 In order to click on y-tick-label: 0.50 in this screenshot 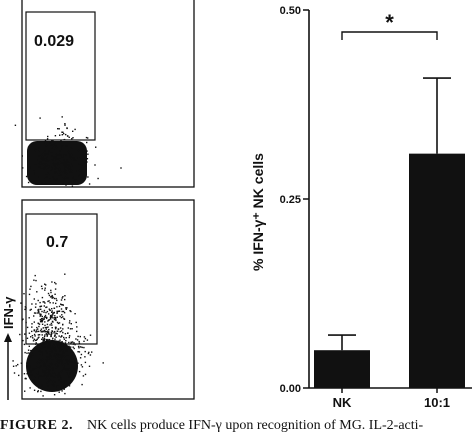, I will do `click(290, 11)`.